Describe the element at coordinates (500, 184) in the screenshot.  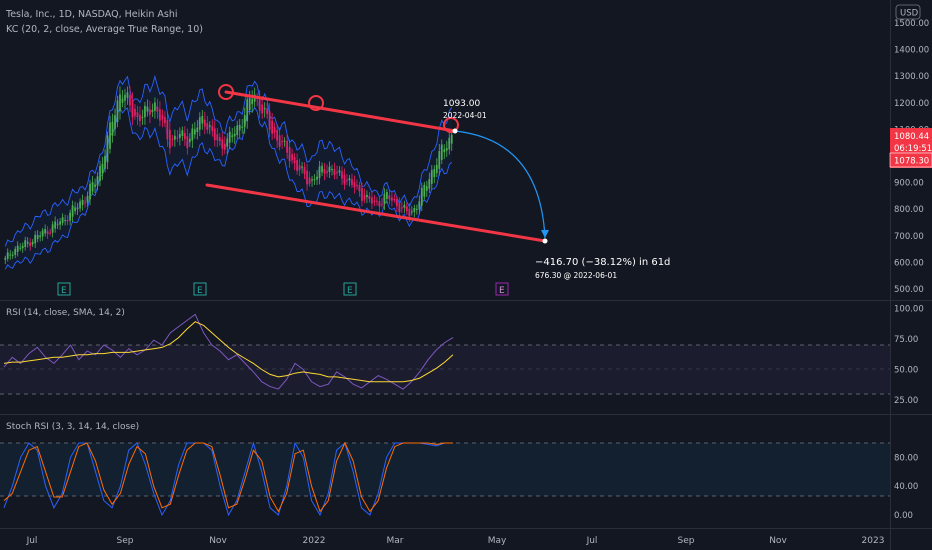
I see `projection-arc` at that location.